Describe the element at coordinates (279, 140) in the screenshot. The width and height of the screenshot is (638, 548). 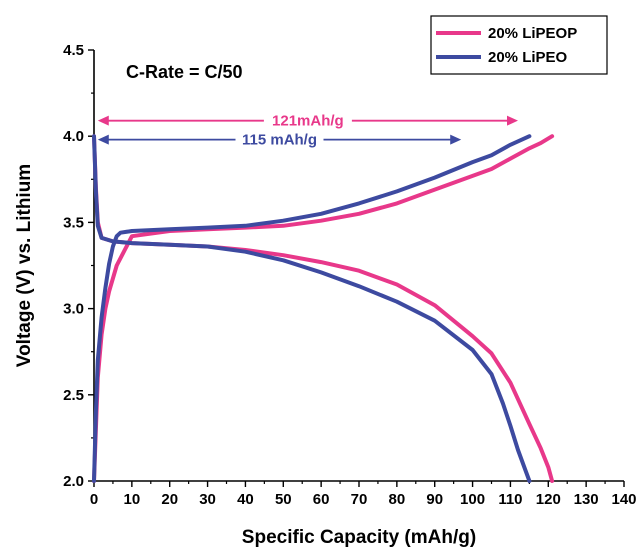
I see `capacity-label-liPEO: 115 mAh/g` at that location.